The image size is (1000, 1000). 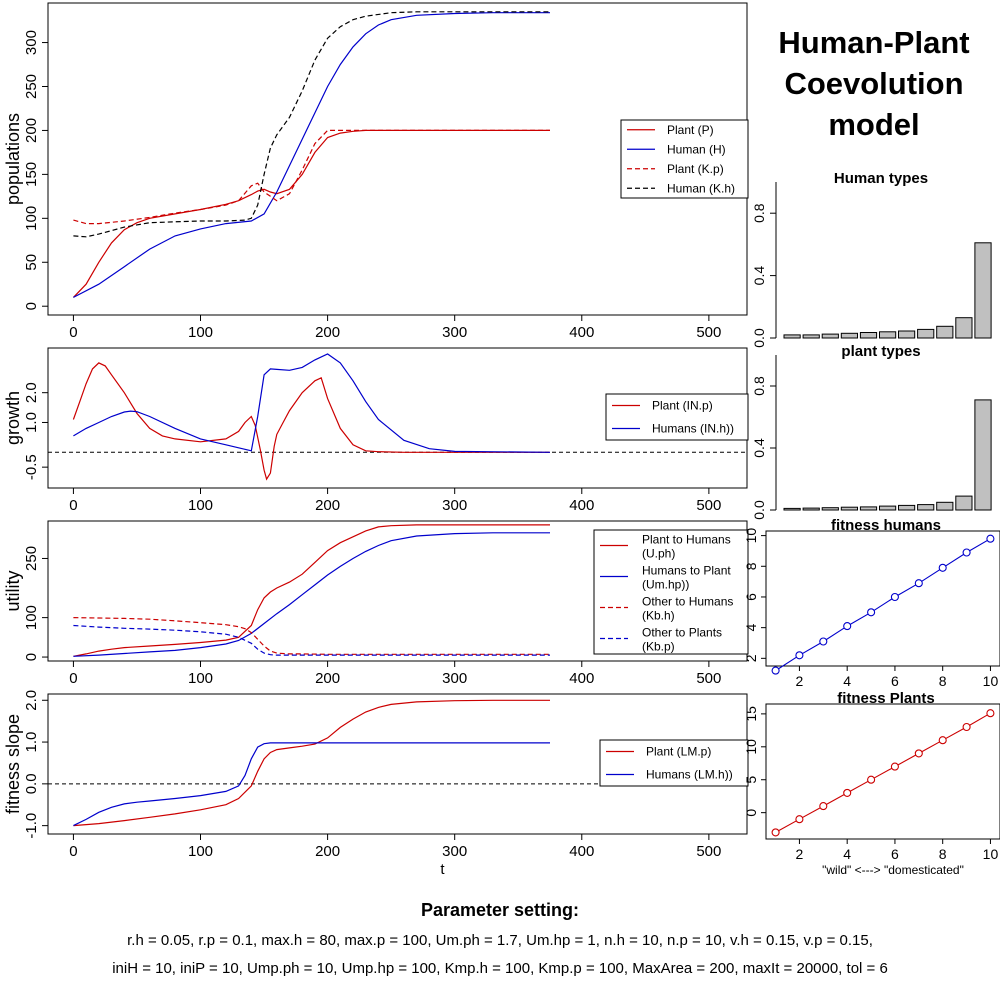 What do you see at coordinates (751, 714) in the screenshot?
I see `y-tick-label: 15` at bounding box center [751, 714].